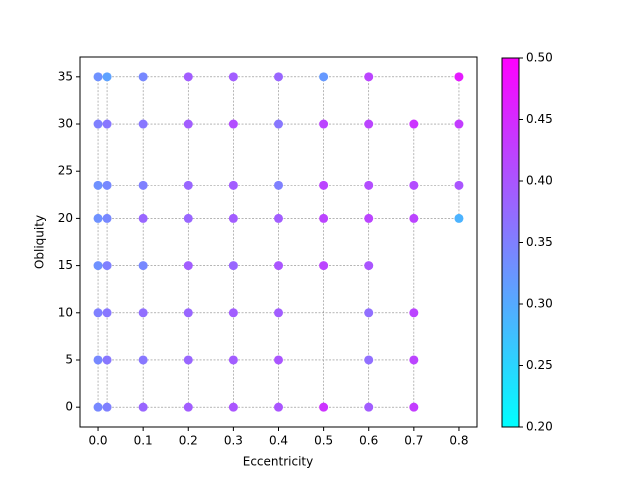 This screenshot has width=640, height=484. Describe the element at coordinates (65, 312) in the screenshot. I see `y-tick-label: 10` at that location.